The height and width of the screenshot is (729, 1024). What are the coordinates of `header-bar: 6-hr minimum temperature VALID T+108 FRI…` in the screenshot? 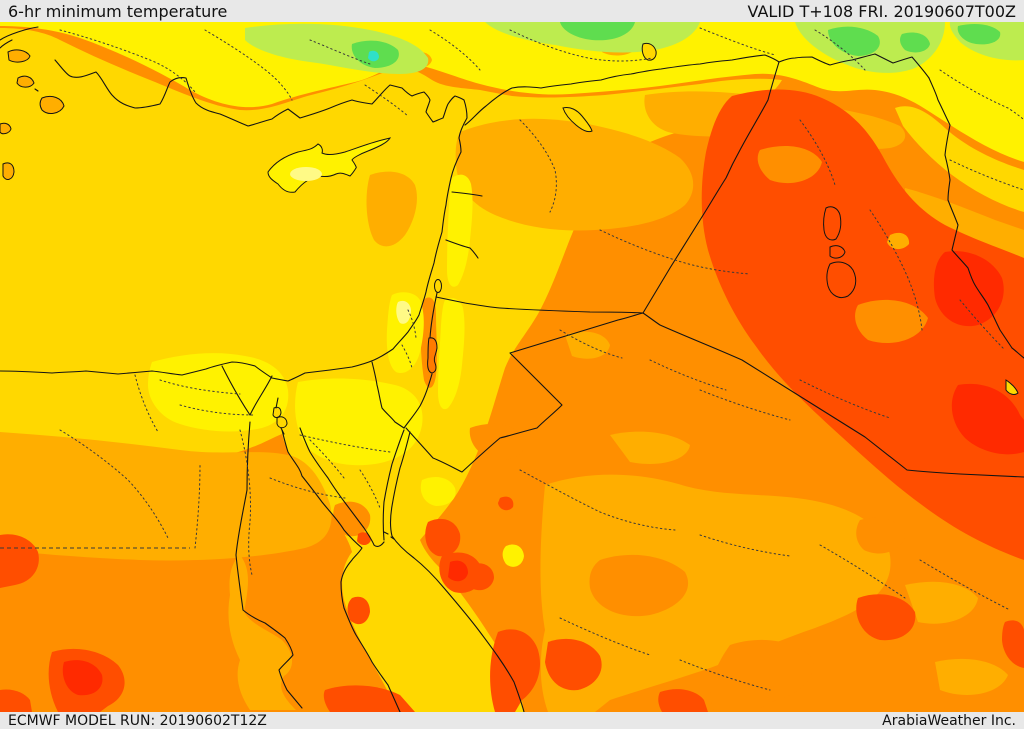 It's located at (512, 11).